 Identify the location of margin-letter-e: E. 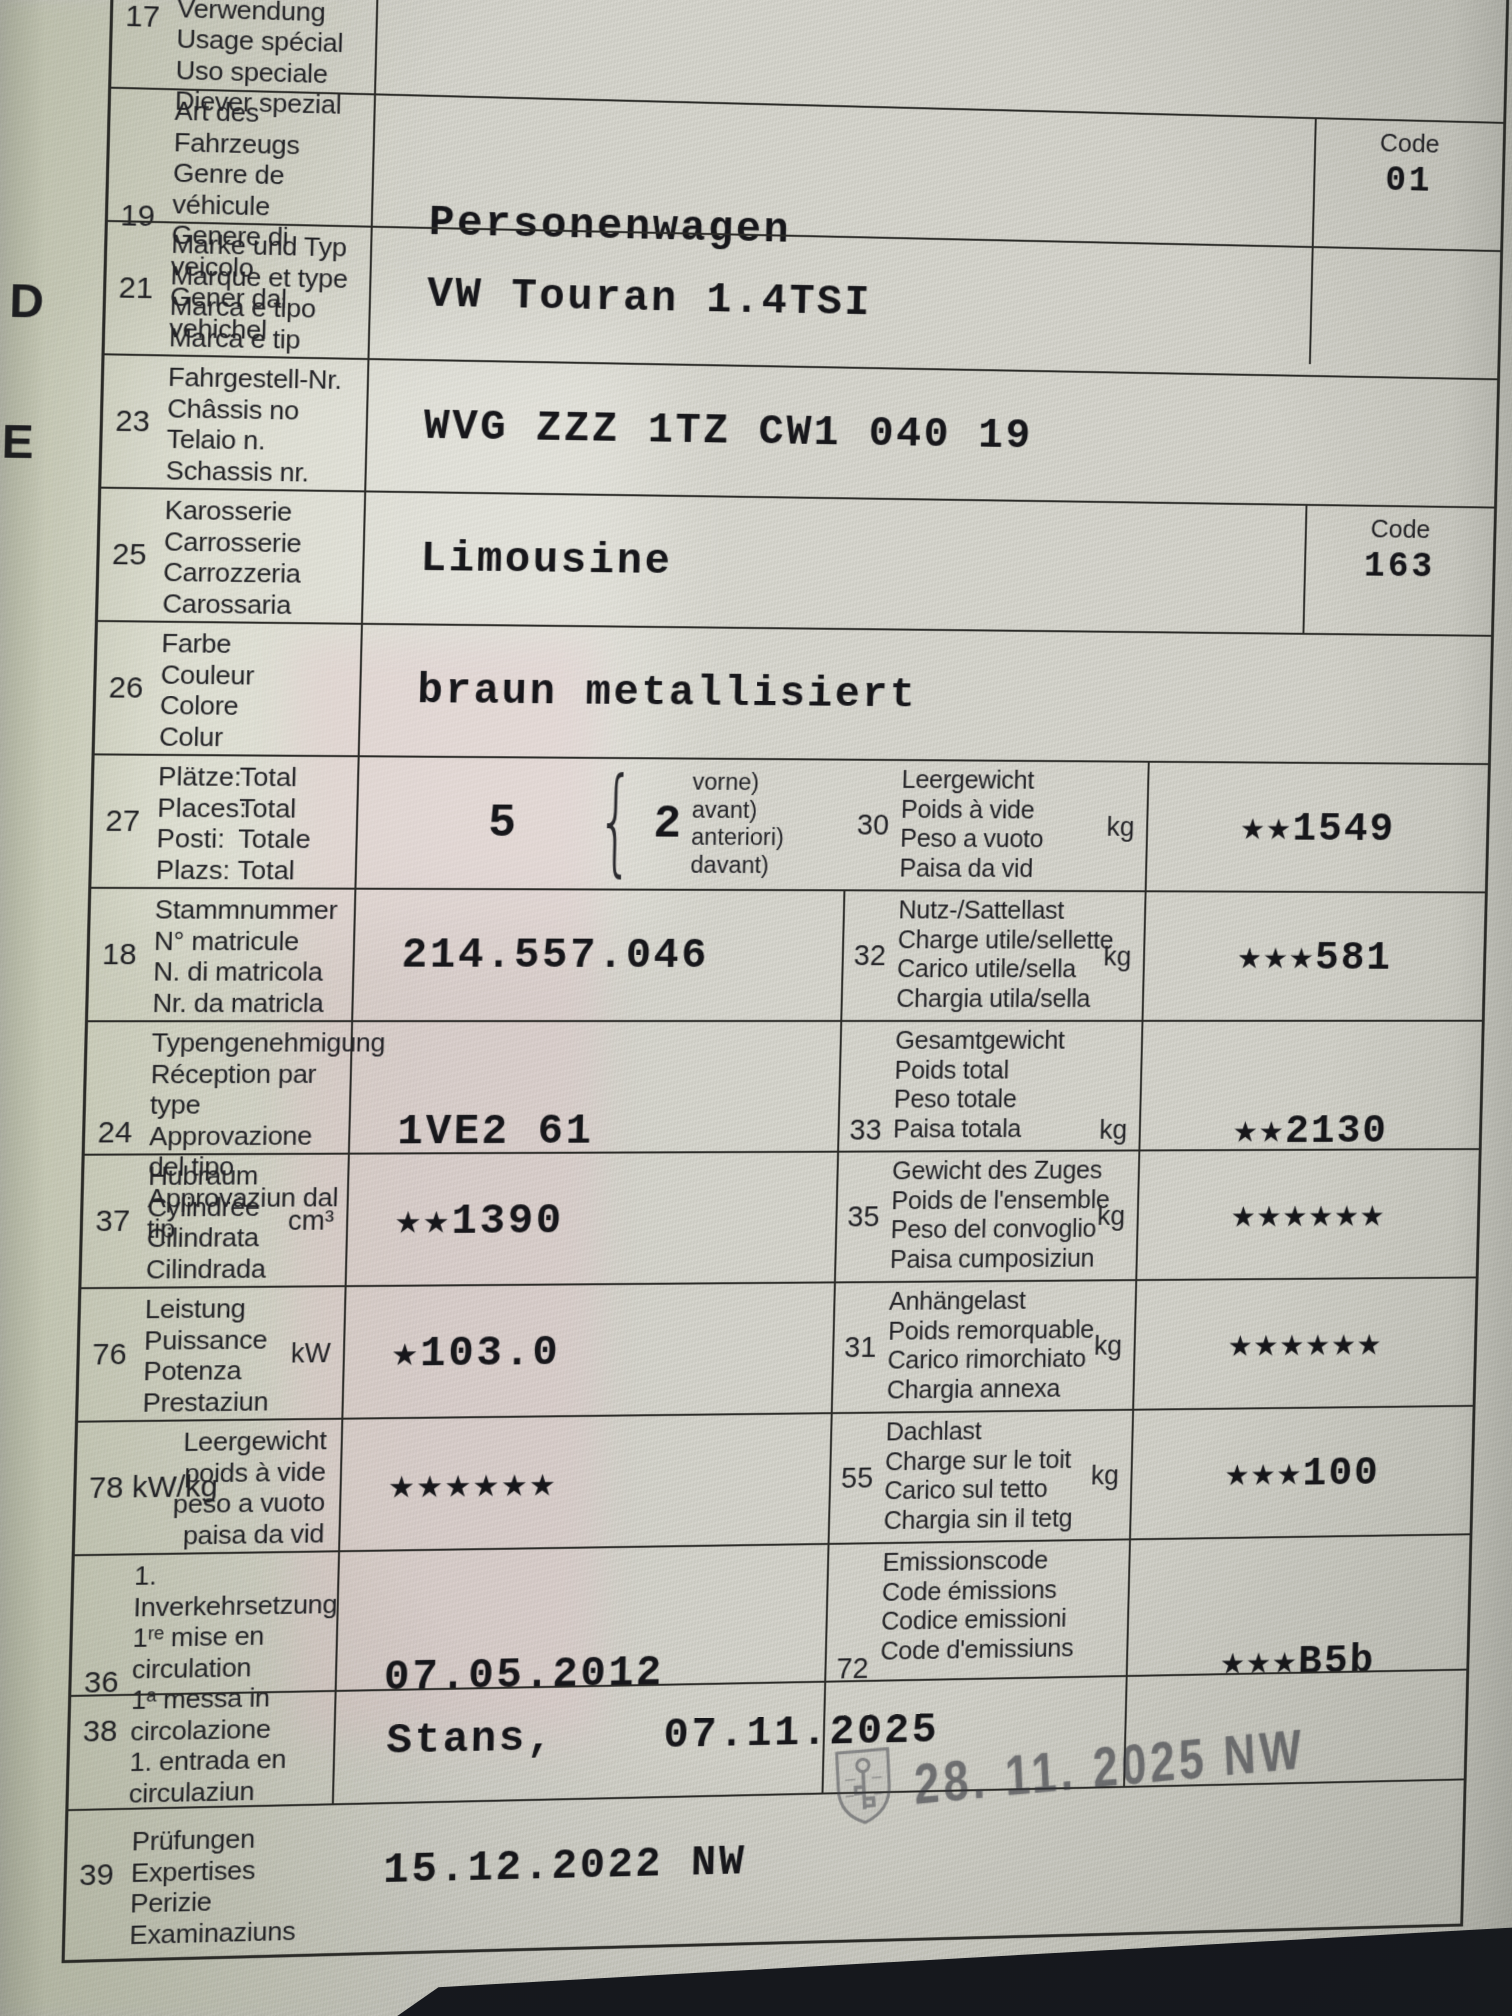
(18, 441).